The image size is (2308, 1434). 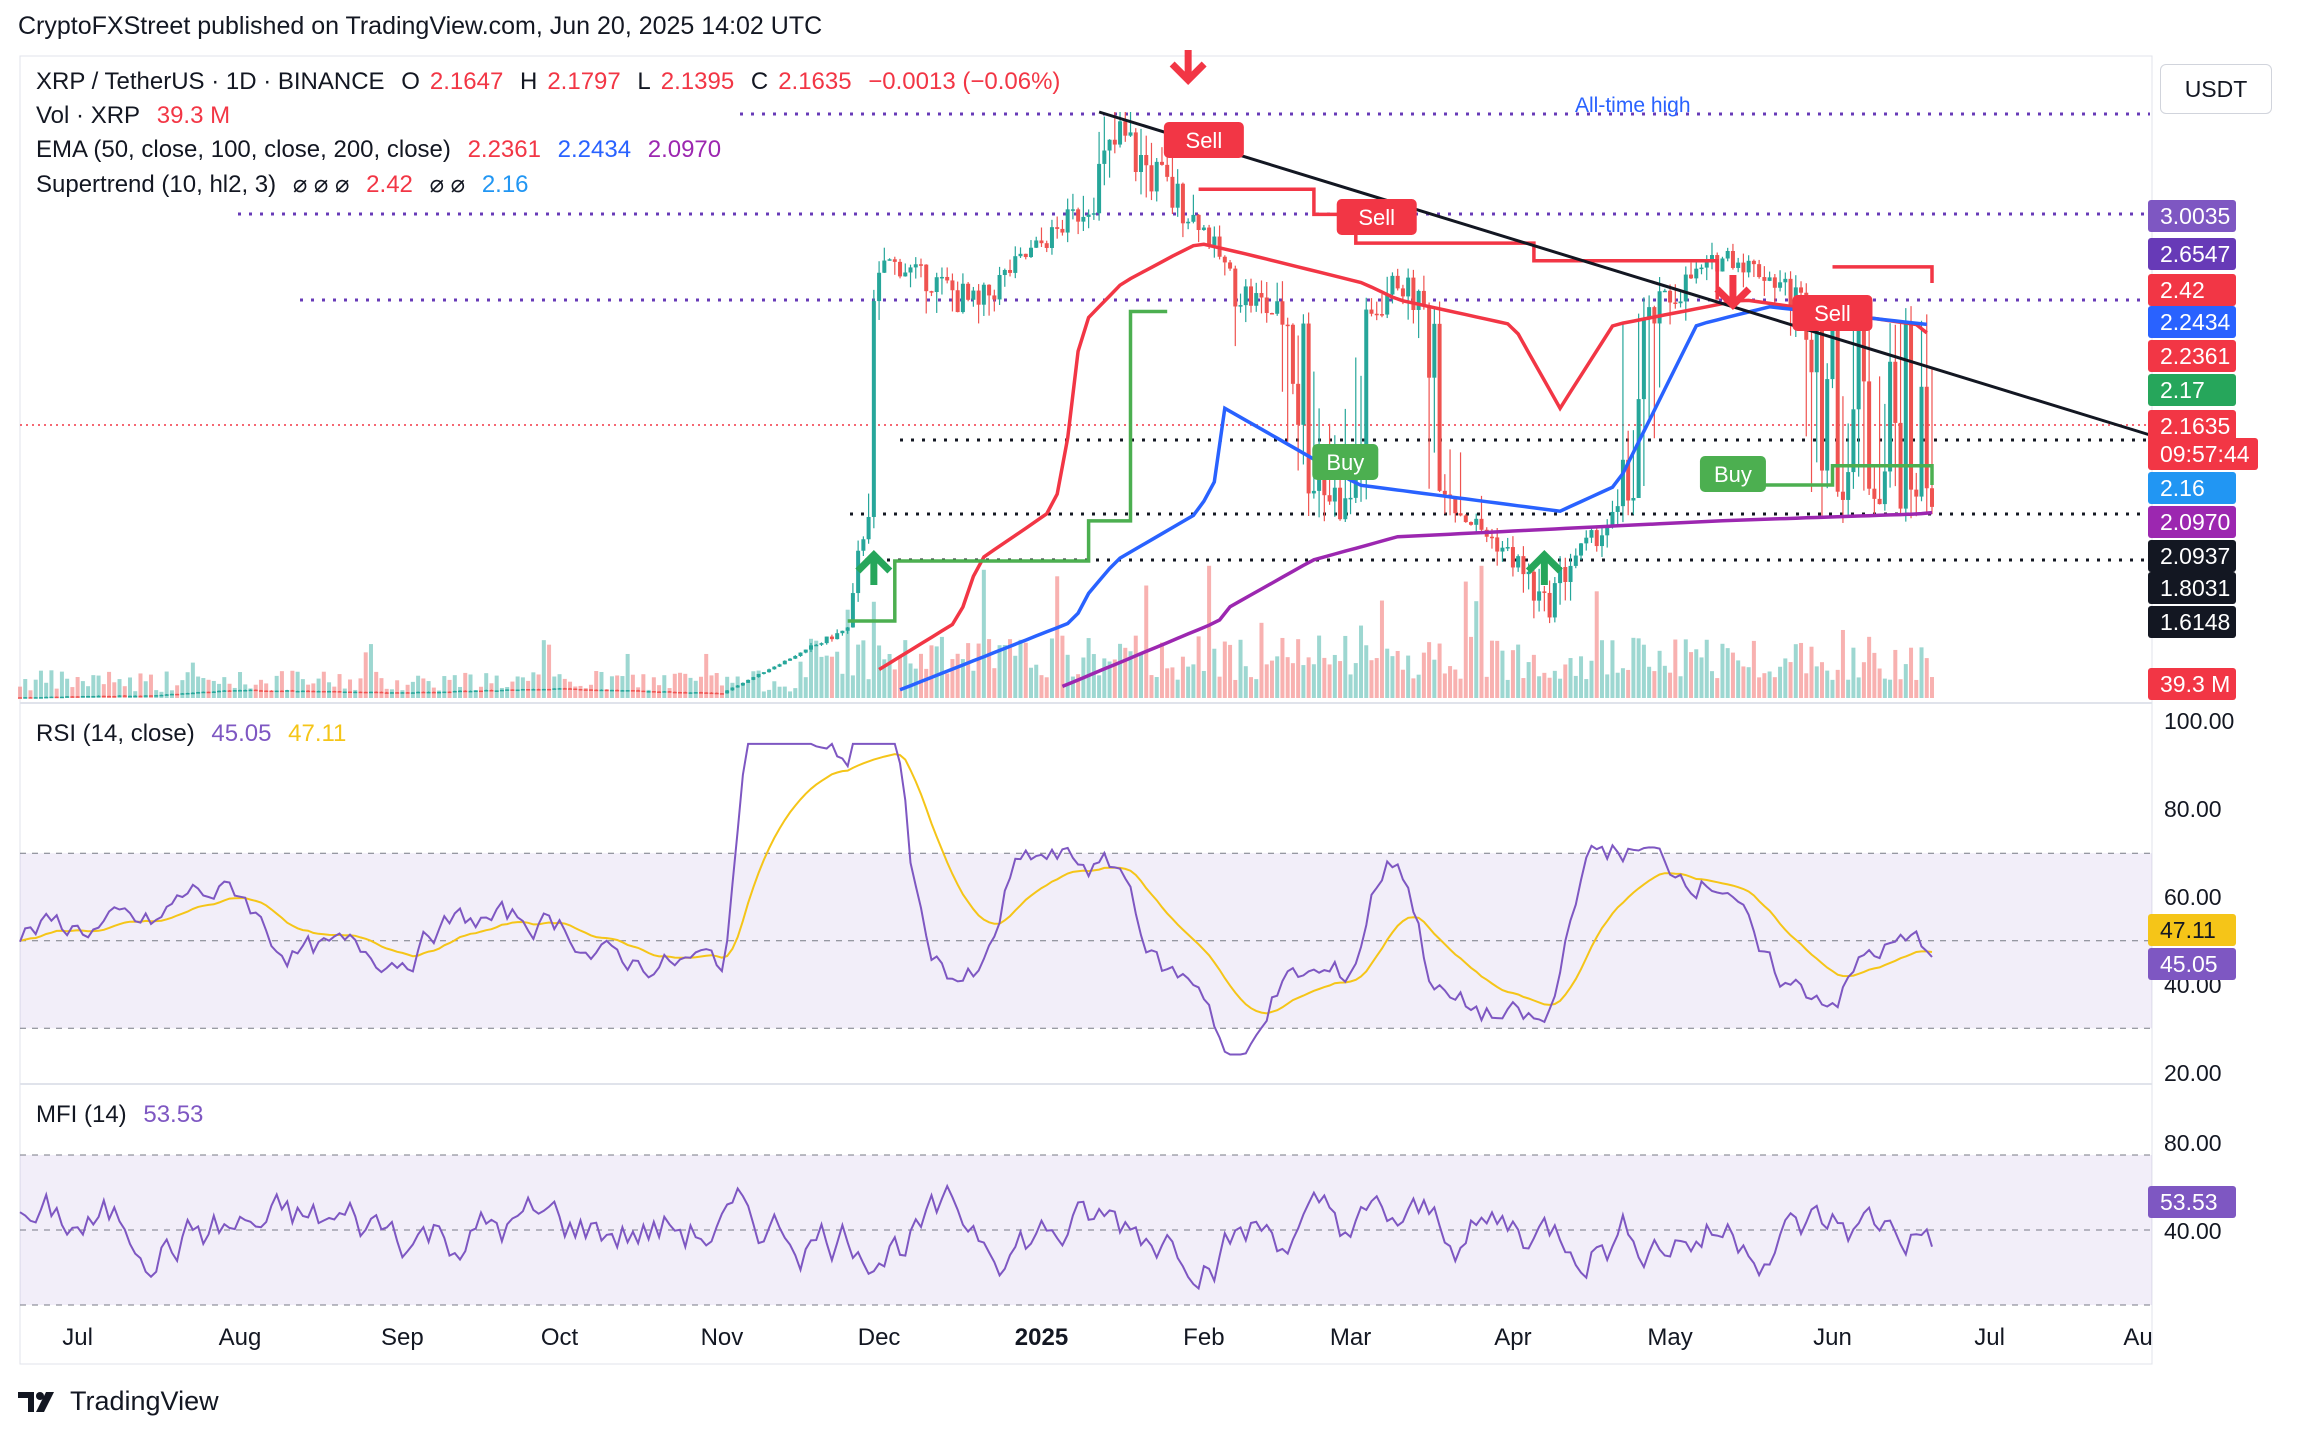 I want to click on time-axis-label: Jun, so click(x=1832, y=1337).